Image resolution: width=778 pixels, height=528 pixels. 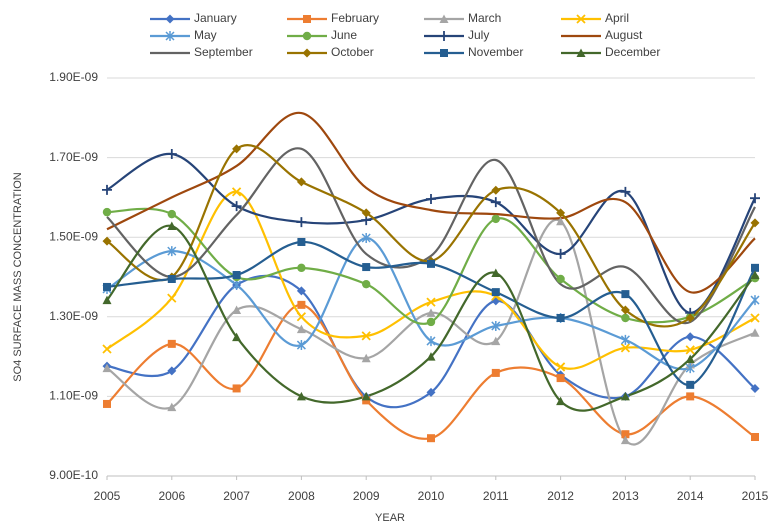 I want to click on x-tick-label: 2006, so click(x=171, y=496).